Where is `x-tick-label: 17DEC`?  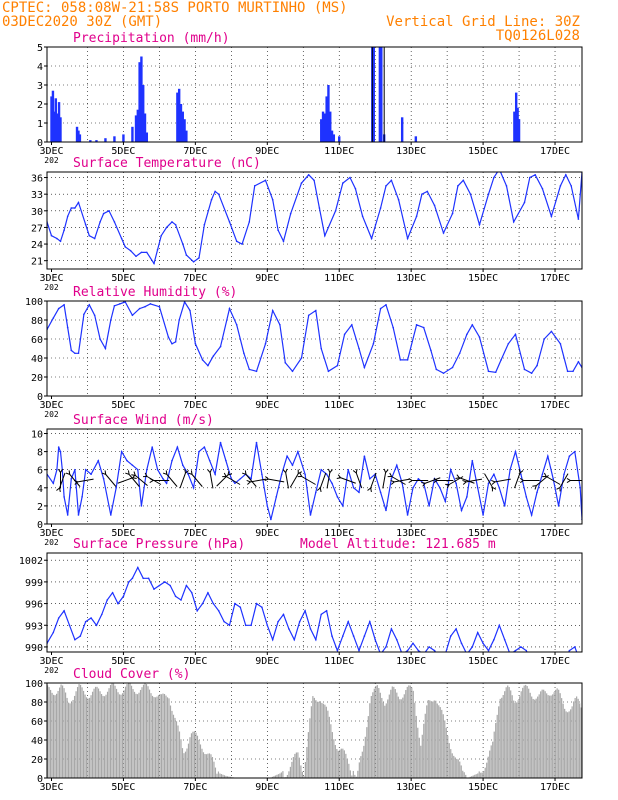
x-tick-label: 17DEC is located at coordinates (555, 278).